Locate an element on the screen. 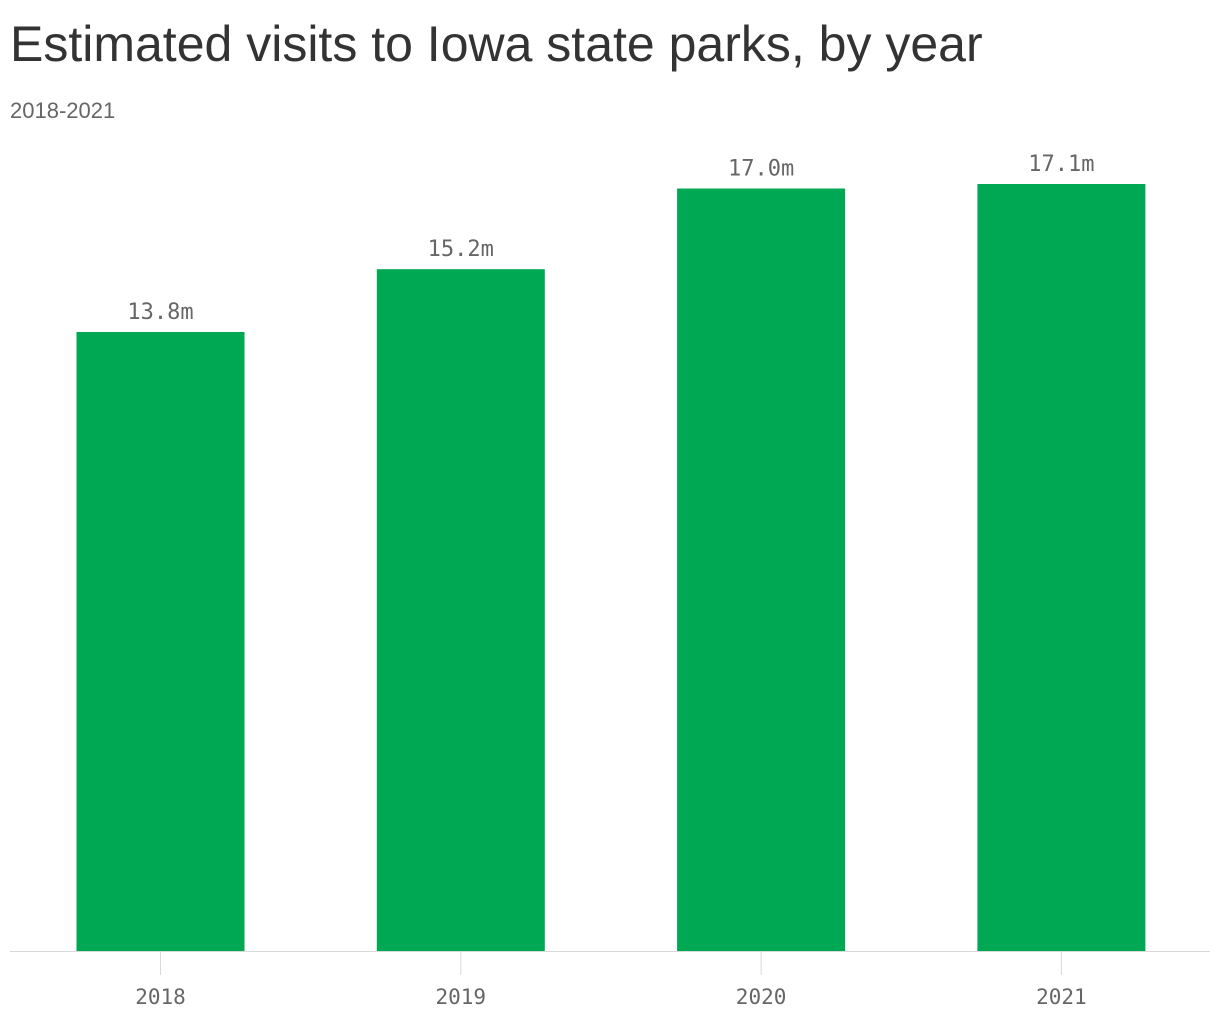  bar-2020 is located at coordinates (761, 569).